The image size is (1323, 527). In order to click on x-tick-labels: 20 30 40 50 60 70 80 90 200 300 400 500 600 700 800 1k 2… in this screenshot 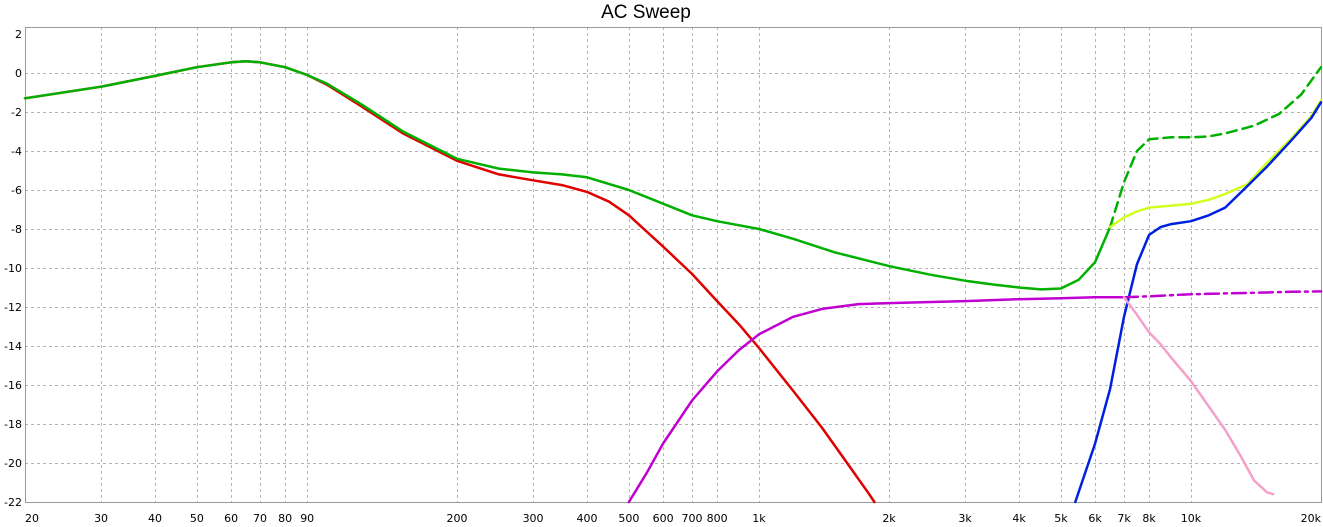, I will do `click(673, 518)`.